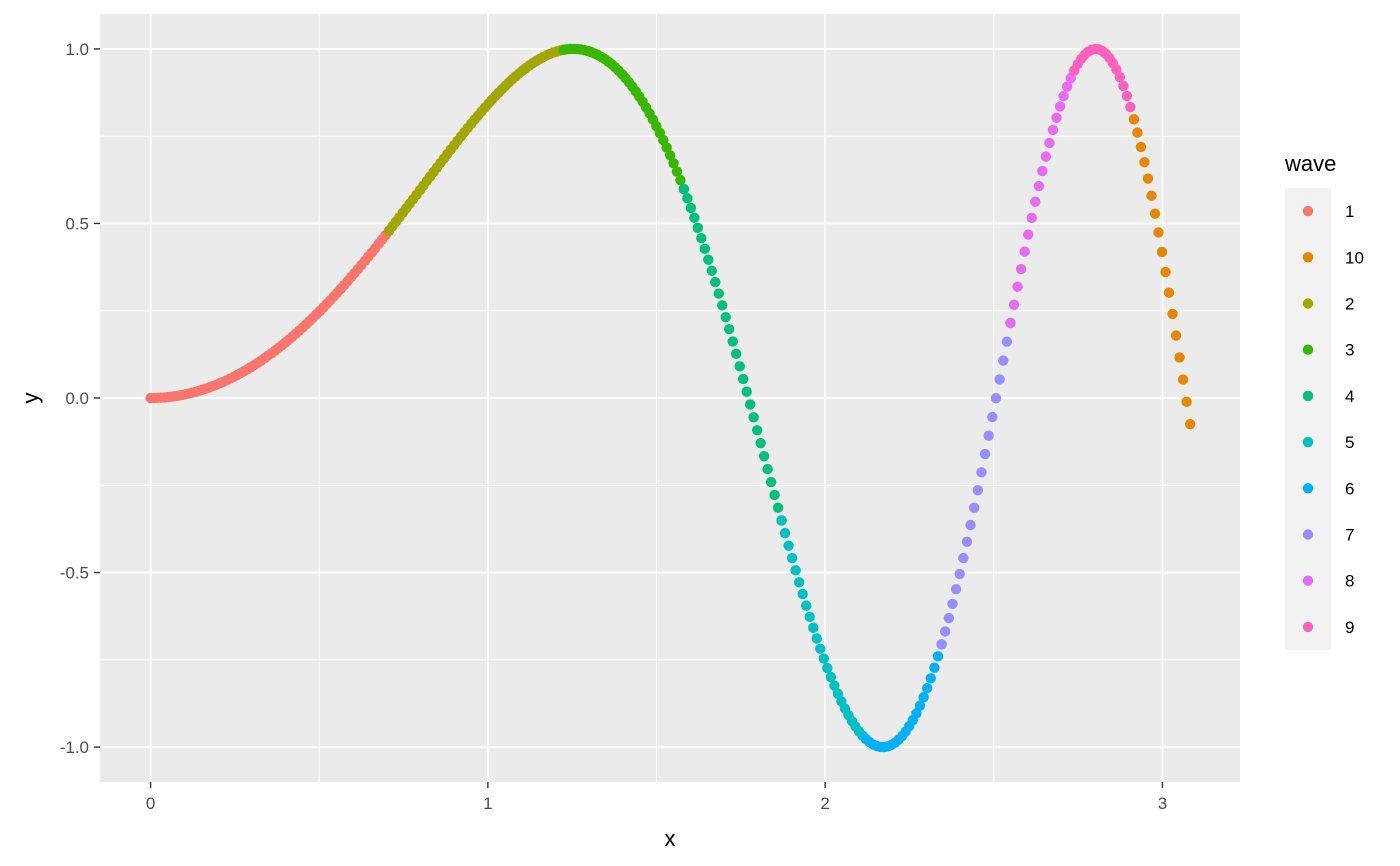  Describe the element at coordinates (1308, 419) in the screenshot. I see `legend-key-background` at that location.